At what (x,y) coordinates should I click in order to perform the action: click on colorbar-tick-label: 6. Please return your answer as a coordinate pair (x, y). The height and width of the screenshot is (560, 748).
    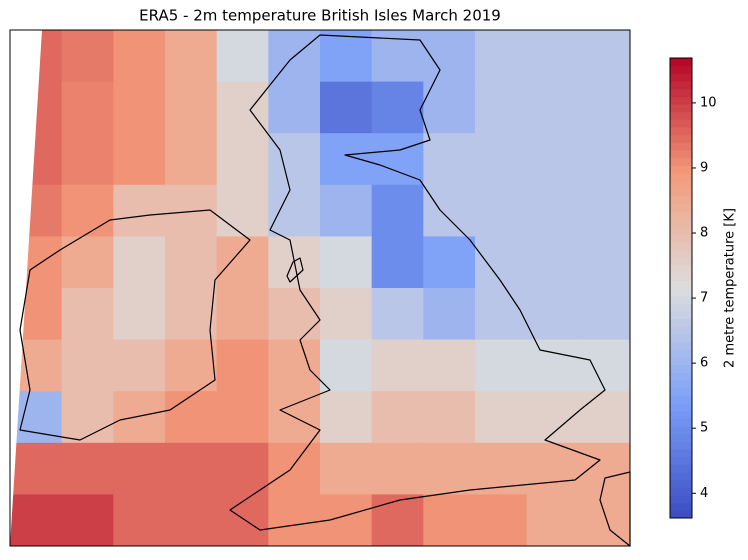
    Looking at the image, I should click on (704, 363).